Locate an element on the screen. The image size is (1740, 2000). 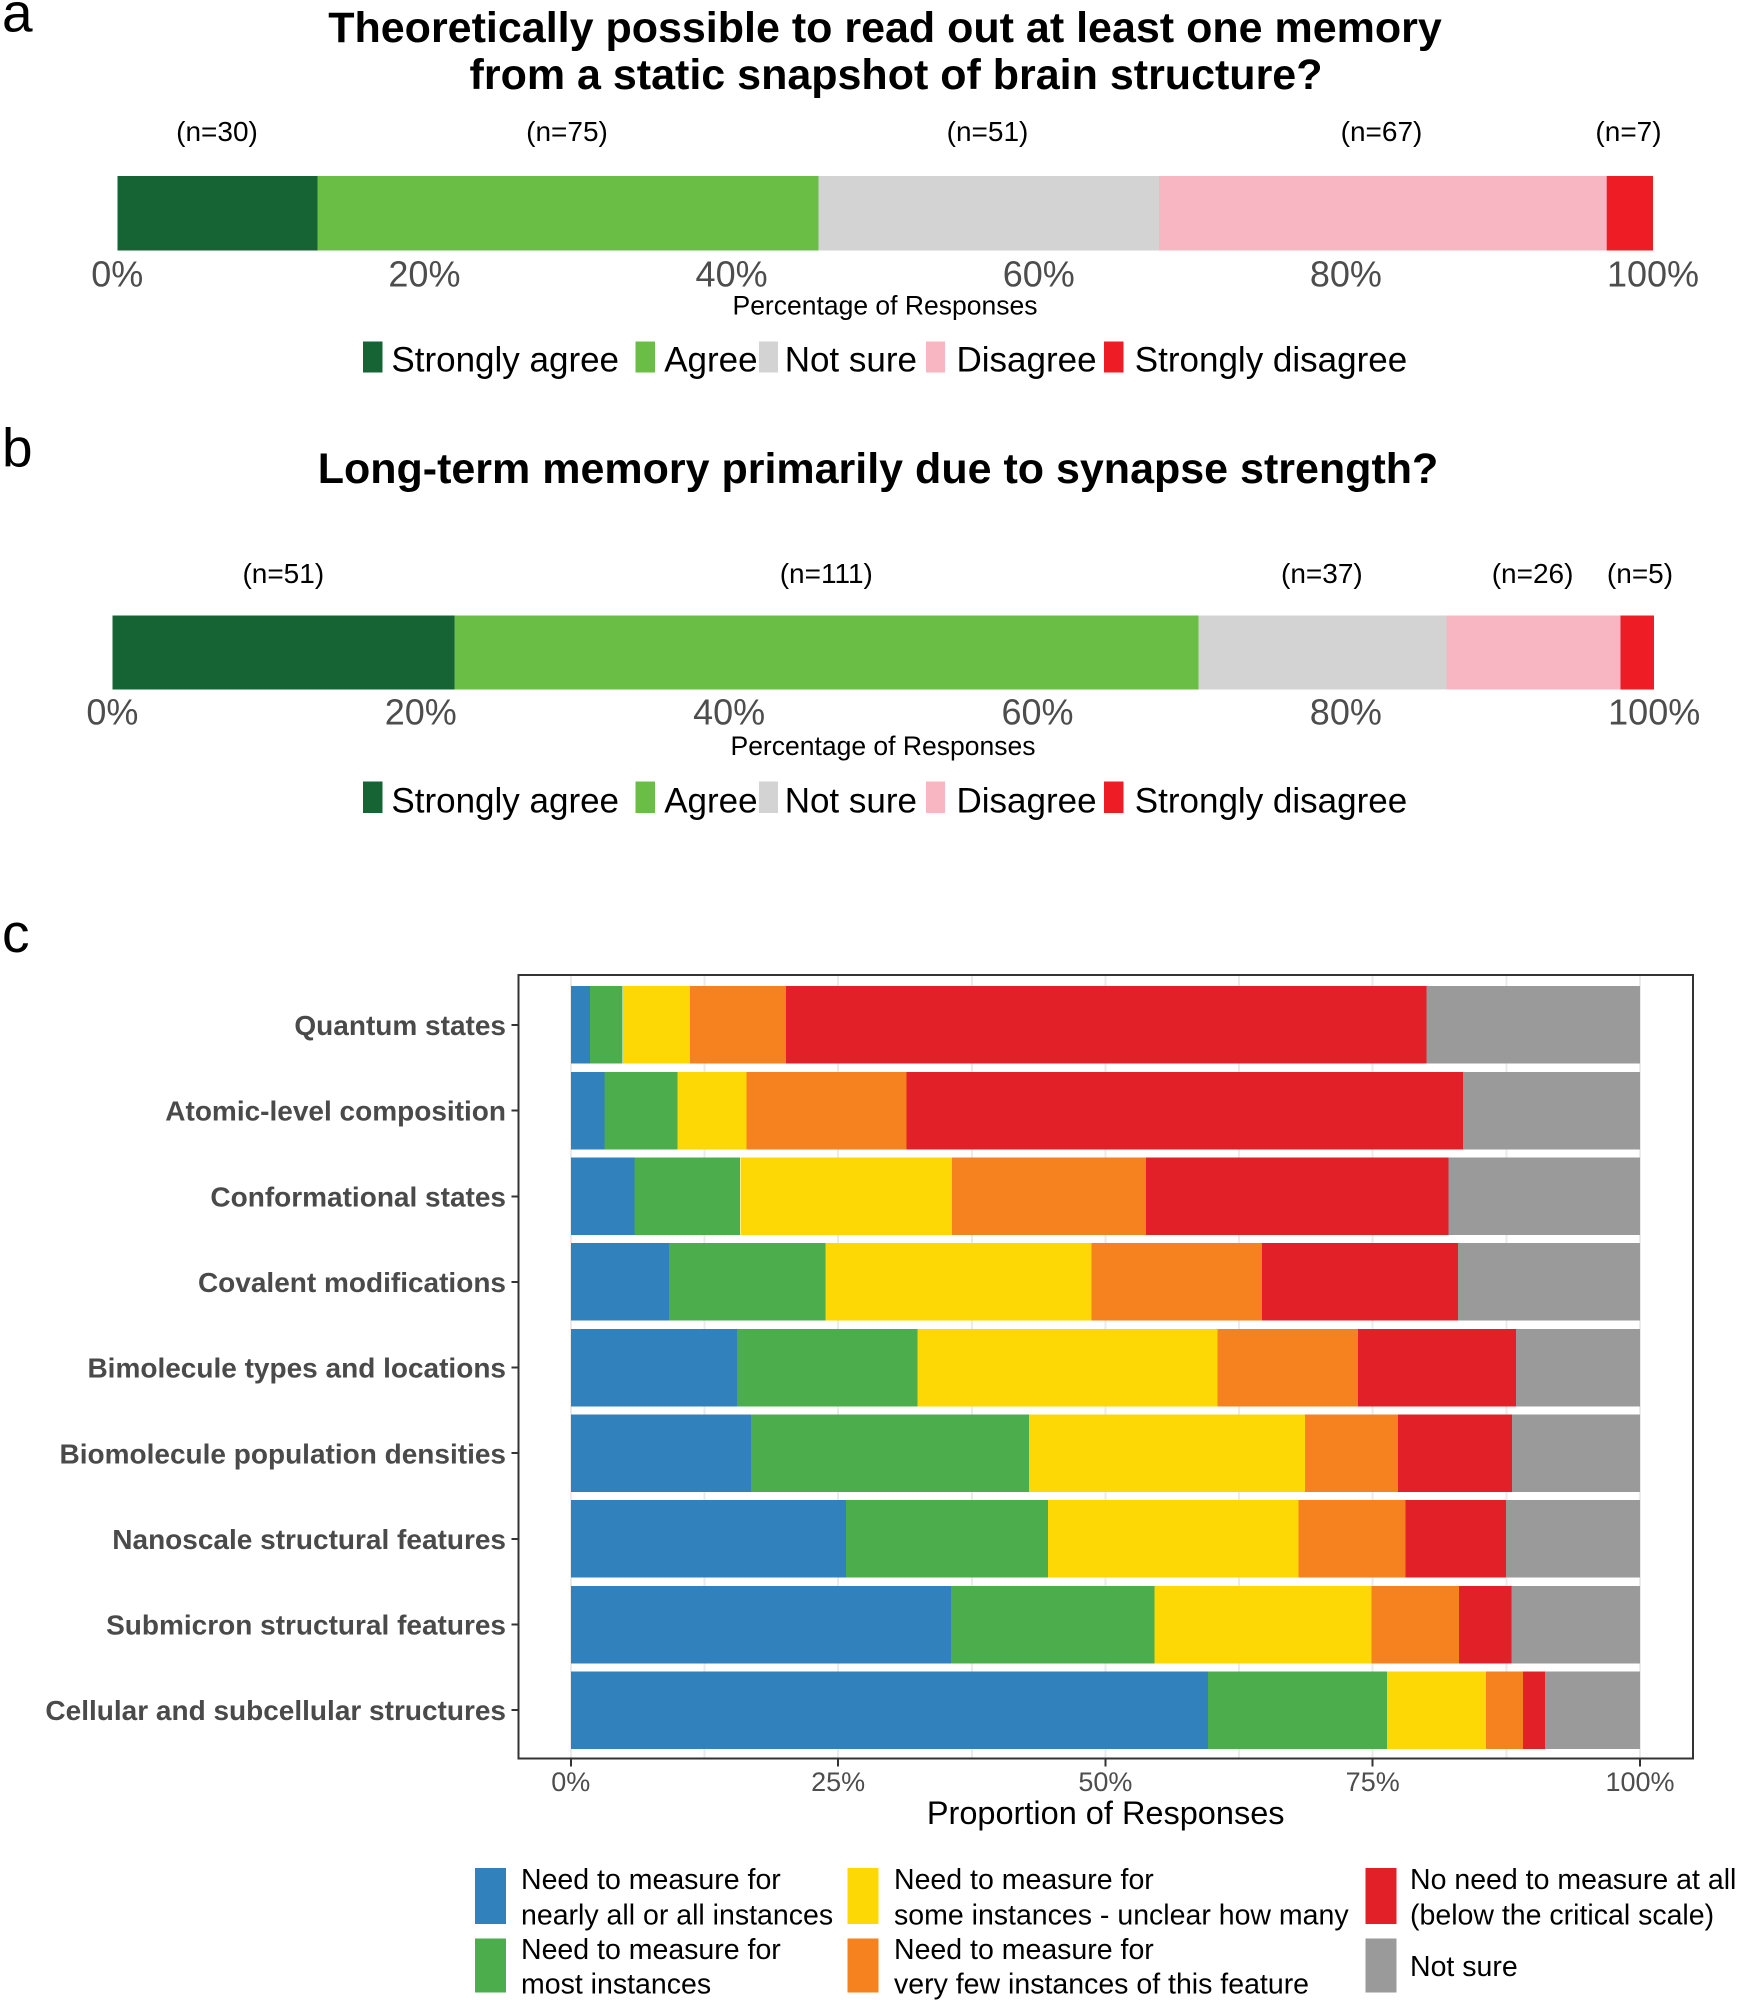
svg-text: (n=75) is located at coordinates (567, 131).